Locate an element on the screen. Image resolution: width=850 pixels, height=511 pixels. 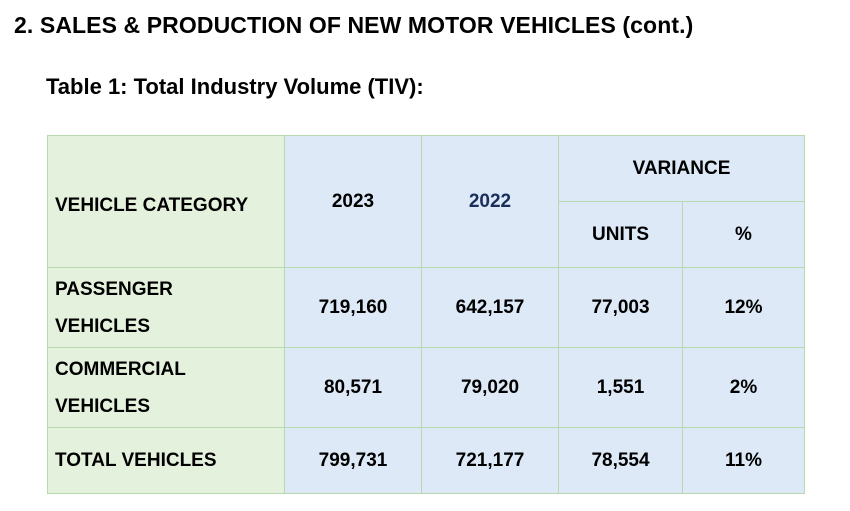
subheader-row: UNITS % is located at coordinates (426, 234).